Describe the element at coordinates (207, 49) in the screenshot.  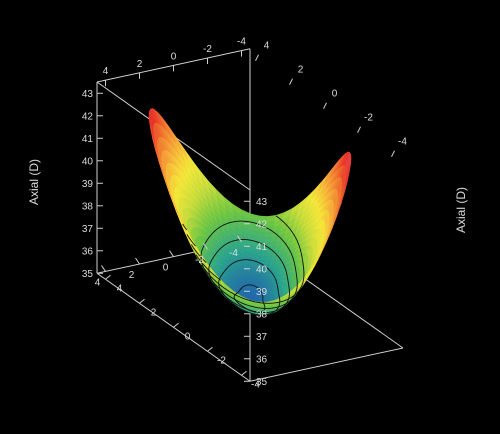
I see `x-tick-label-top: -2` at that location.